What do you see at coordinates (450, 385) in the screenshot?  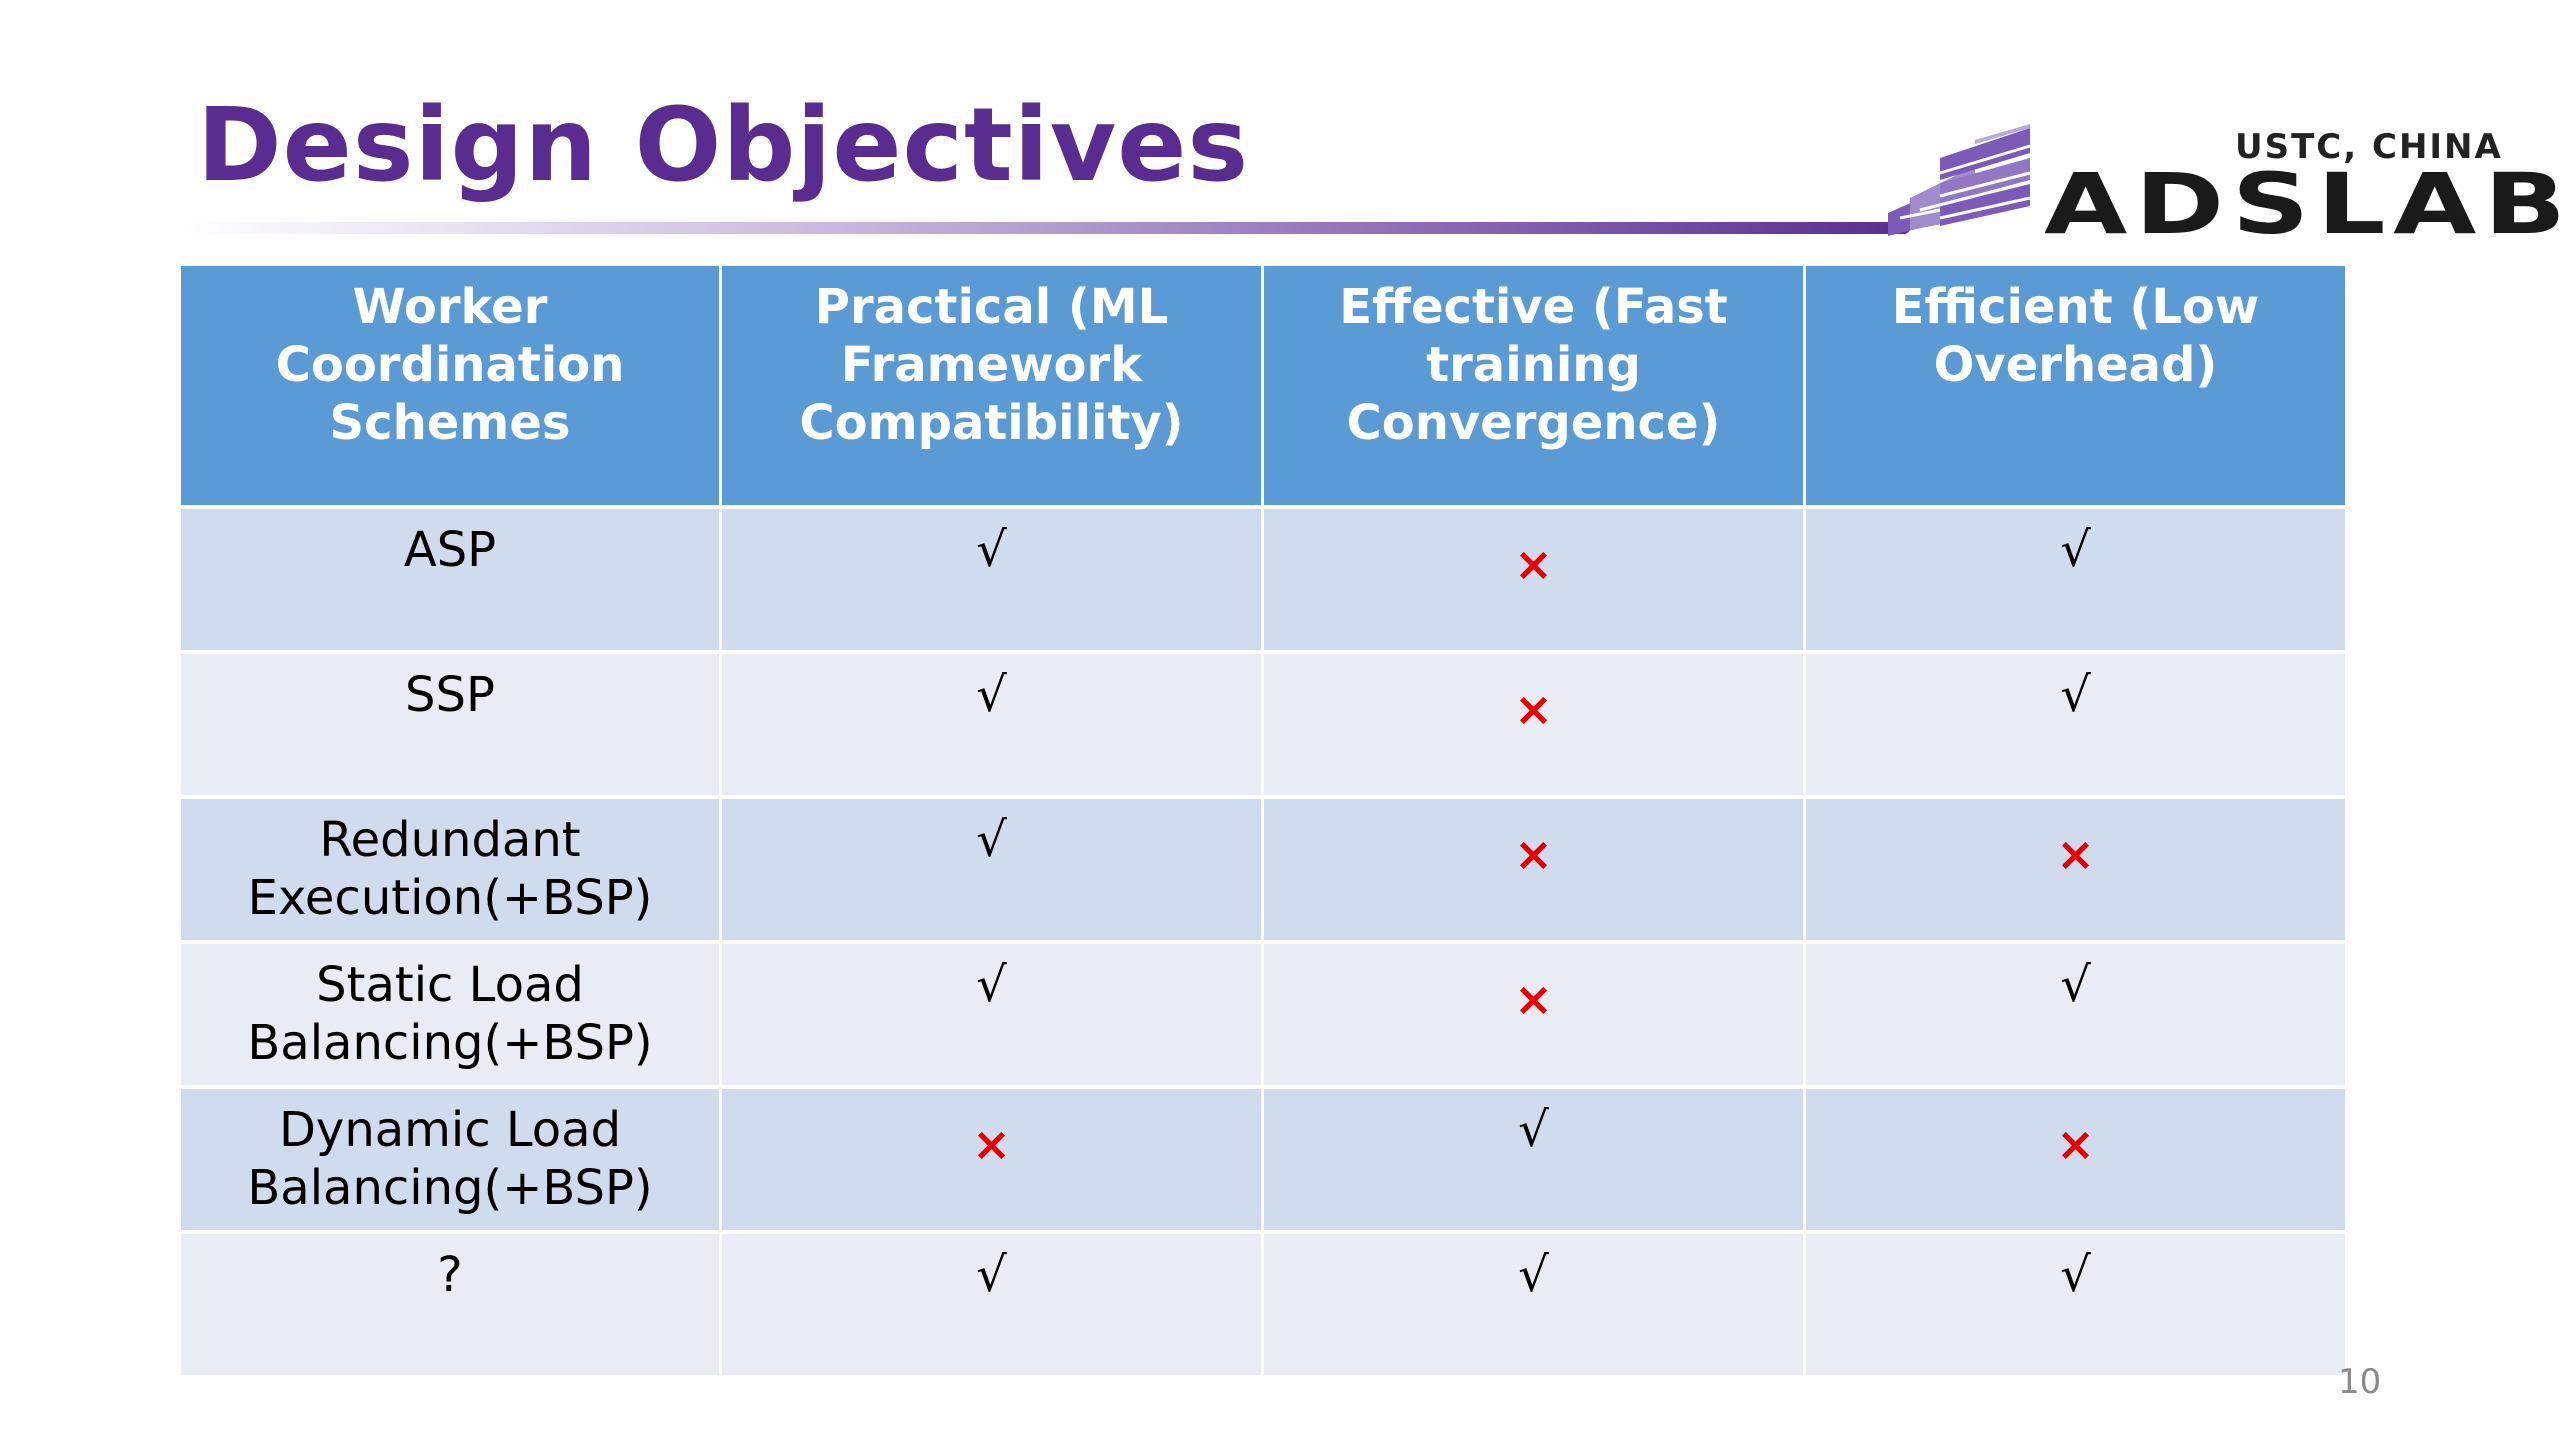 I see `header-scheme: Worker Coordination Schemes` at bounding box center [450, 385].